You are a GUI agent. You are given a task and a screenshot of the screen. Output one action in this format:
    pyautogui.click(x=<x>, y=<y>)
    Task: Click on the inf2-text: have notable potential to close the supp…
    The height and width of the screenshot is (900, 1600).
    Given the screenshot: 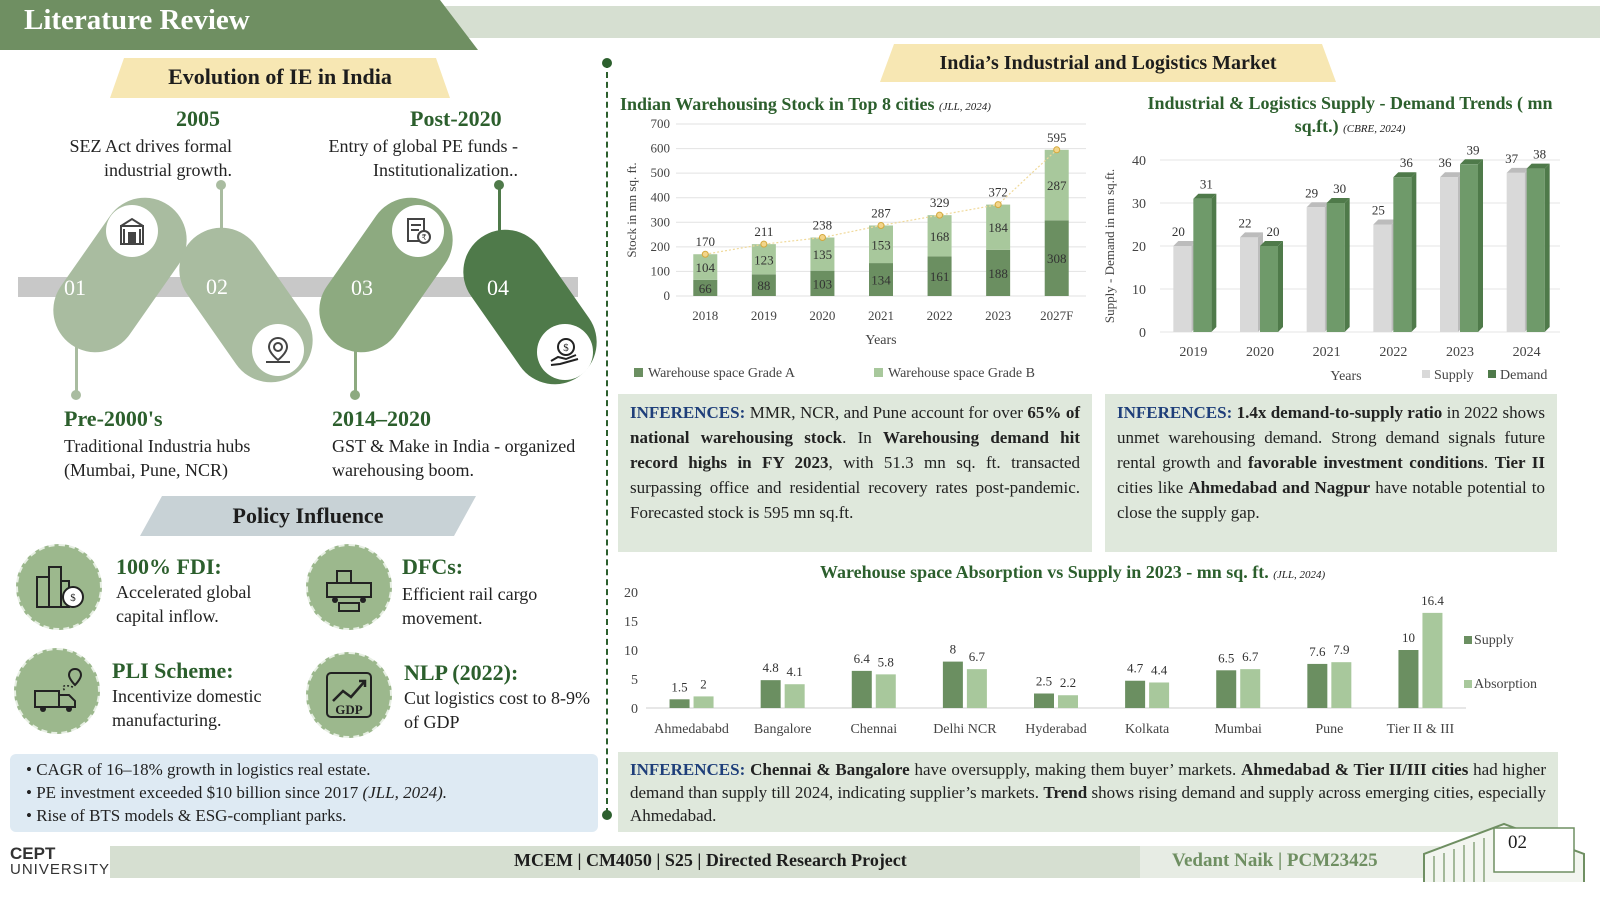 What is the action you would take?
    pyautogui.click(x=1331, y=500)
    